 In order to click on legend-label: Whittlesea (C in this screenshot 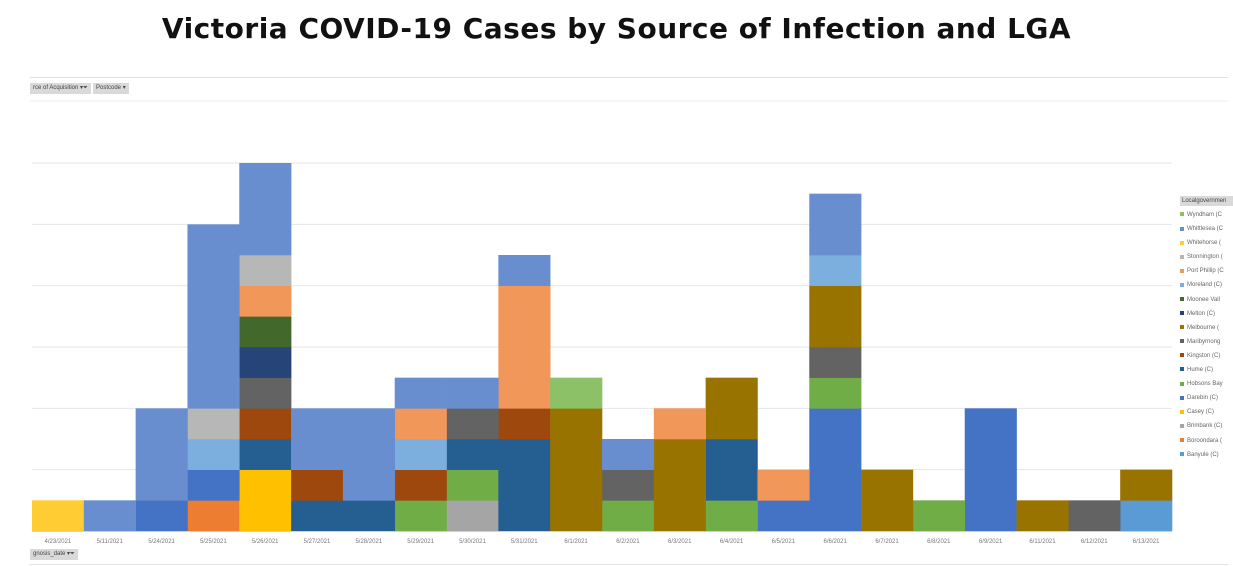, I will do `click(1205, 229)`.